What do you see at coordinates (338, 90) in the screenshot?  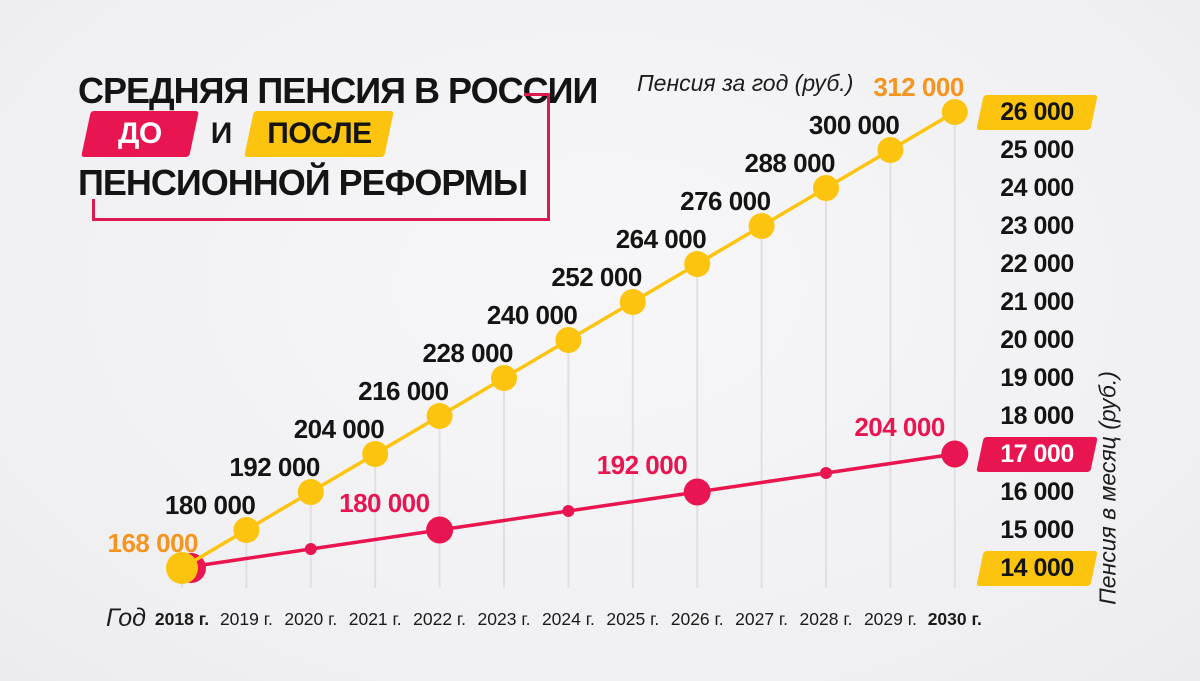 I see `page-title-line1: СРЕДНЯЯ ПЕНСИЯ В РОССИИ` at bounding box center [338, 90].